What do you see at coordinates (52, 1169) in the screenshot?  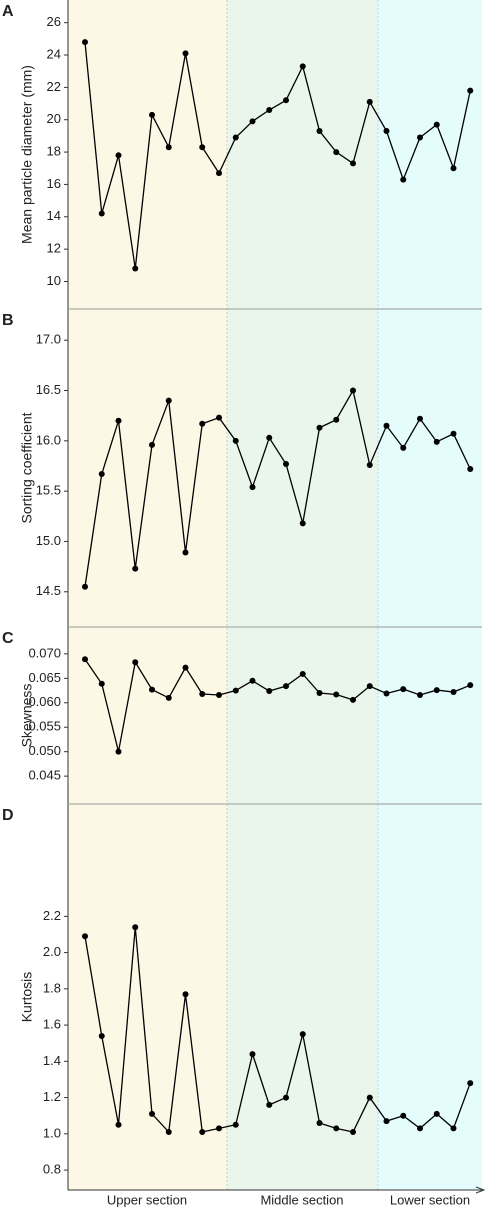 I see `y-tick-label: 0.8` at bounding box center [52, 1169].